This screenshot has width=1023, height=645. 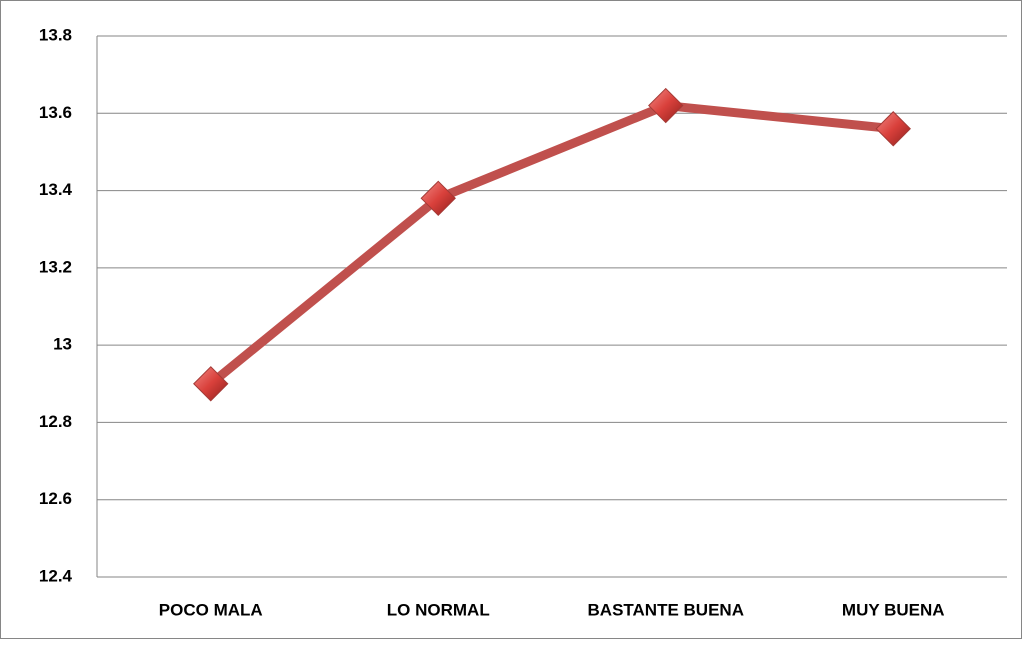 What do you see at coordinates (55, 421) in the screenshot?
I see `y-tick-label: 12.8` at bounding box center [55, 421].